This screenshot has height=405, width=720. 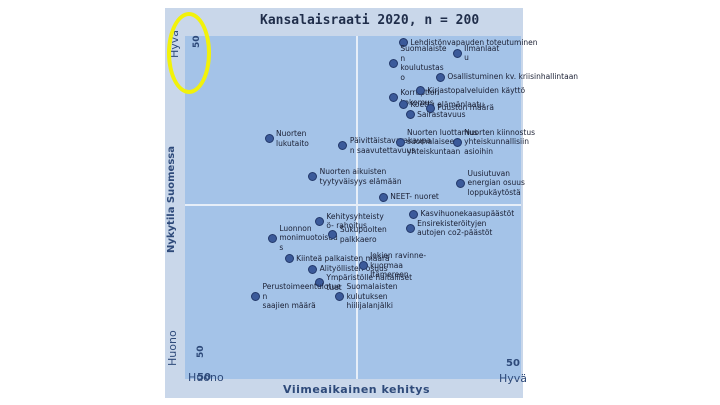 I want to click on data-point-label: Nuorten aikuisten tyytyväisyys elämään, so click(x=360, y=176).